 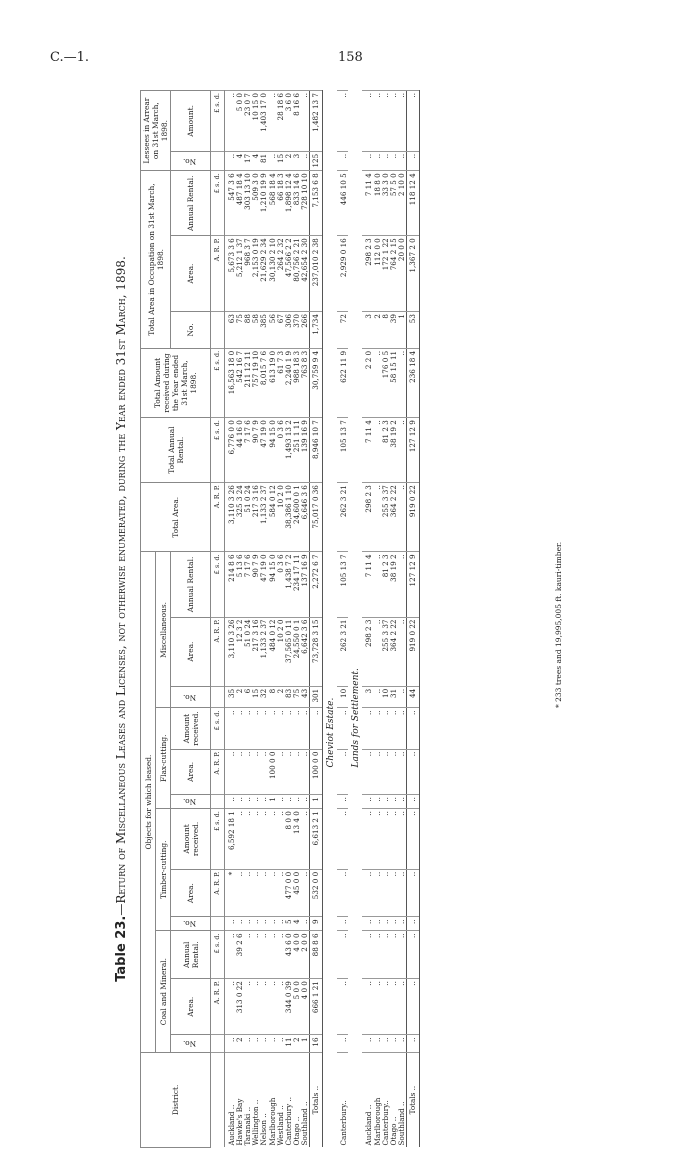 I want to click on table-cell: 313 0 22, so click(x=240, y=1006).